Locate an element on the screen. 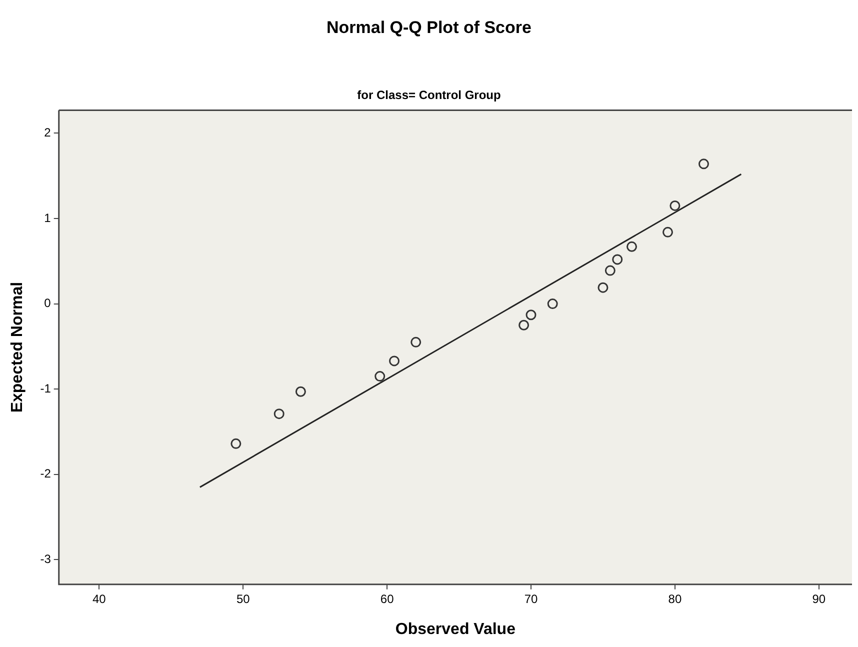 This screenshot has height=647, width=858. y-tick-label: 2 is located at coordinates (48, 133).